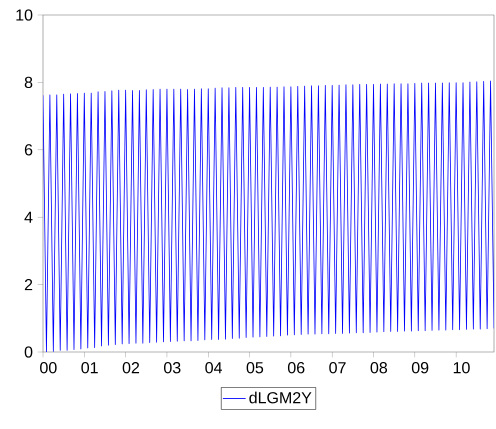 The image size is (496, 429). What do you see at coordinates (24, 15) in the screenshot?
I see `y-tick-label: 10` at bounding box center [24, 15].